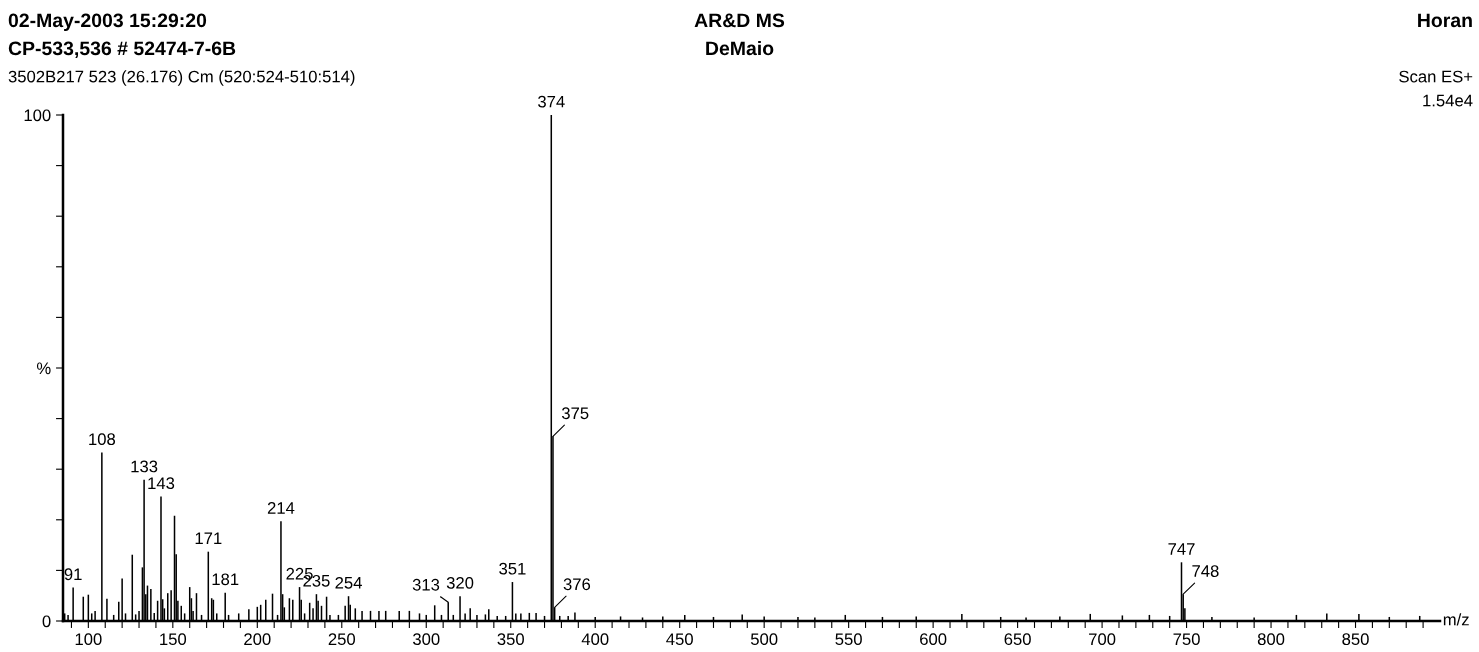  Describe the element at coordinates (1102, 639) in the screenshot. I see `x-tick-label: 700` at that location.